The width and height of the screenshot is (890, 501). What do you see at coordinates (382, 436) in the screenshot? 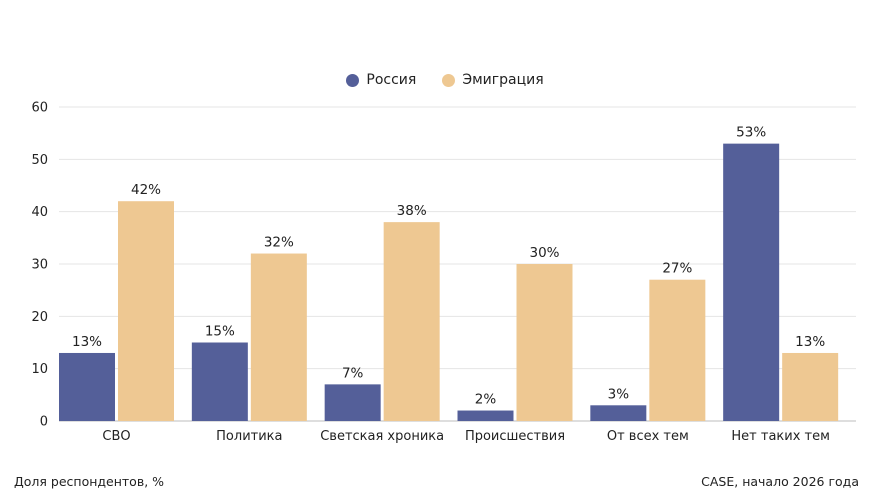
I see `x-tick-label: Светская хроника` at bounding box center [382, 436].